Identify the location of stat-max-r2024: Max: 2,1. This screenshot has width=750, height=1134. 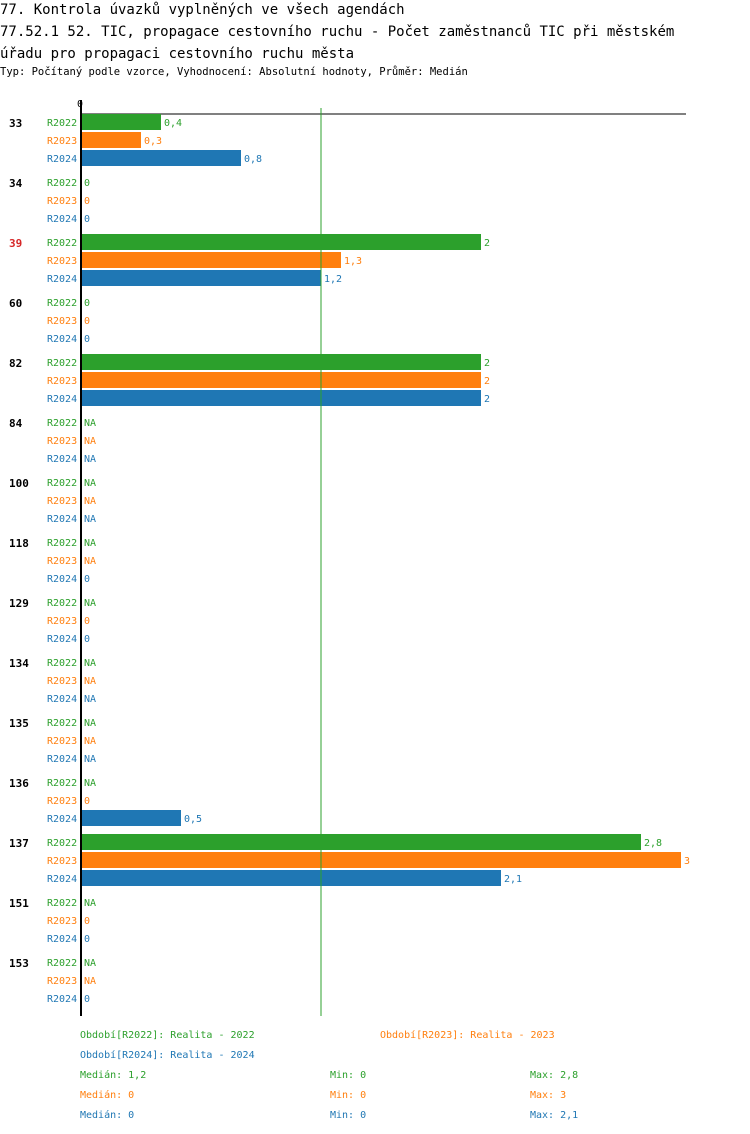
(554, 1115).